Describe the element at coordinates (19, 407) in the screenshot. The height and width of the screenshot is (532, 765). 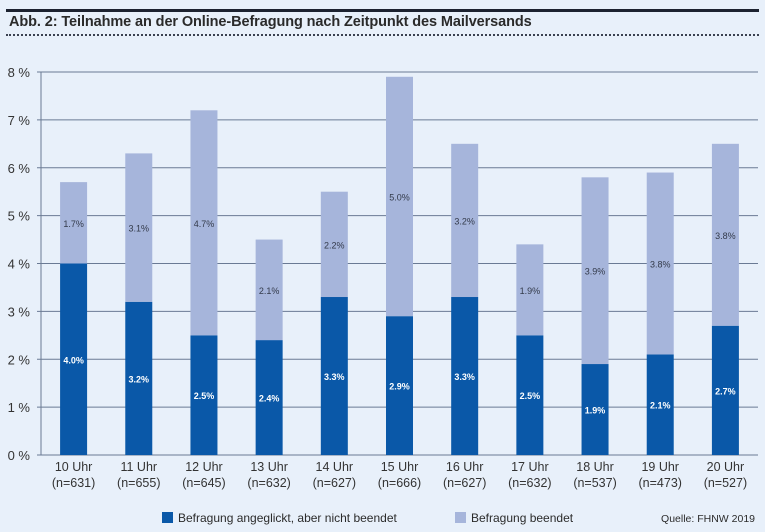
I see `y-tick-label: 1 %` at that location.